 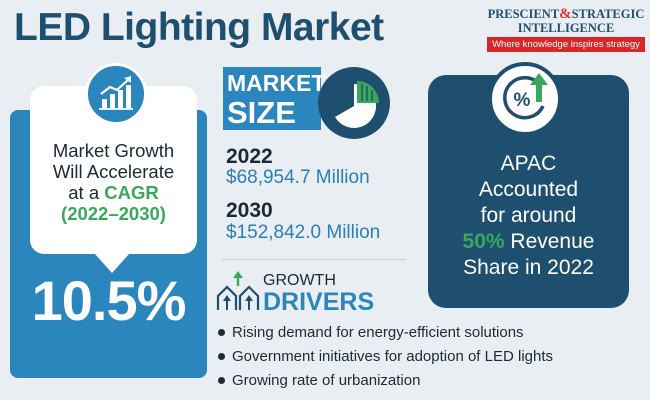 What do you see at coordinates (249, 210) in the screenshot?
I see `market-year-2030: 2030` at bounding box center [249, 210].